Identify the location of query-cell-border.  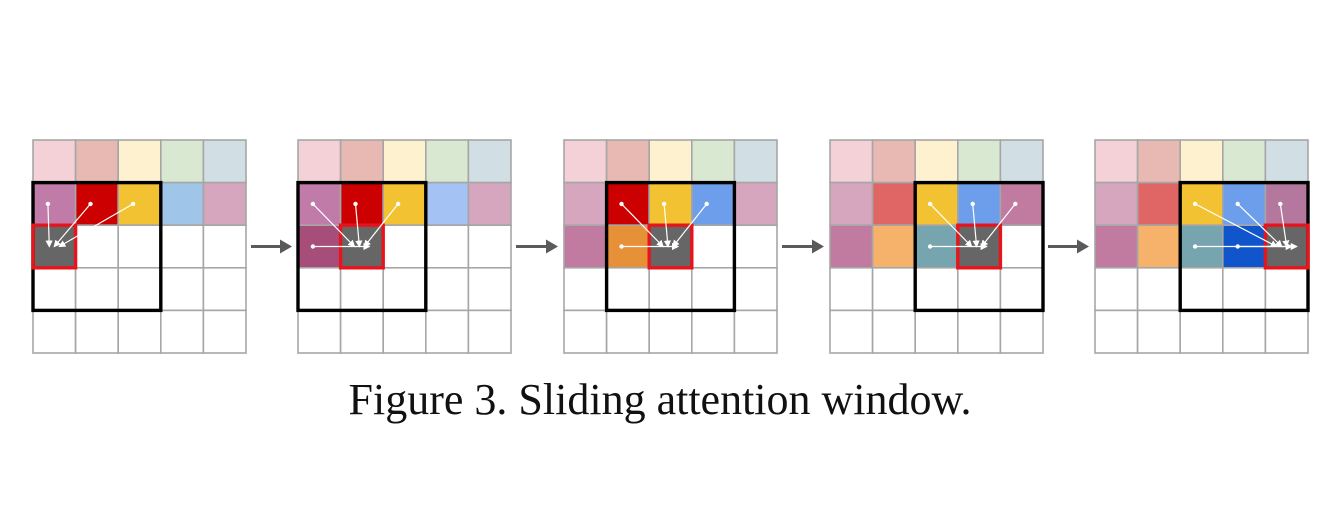
(54, 246).